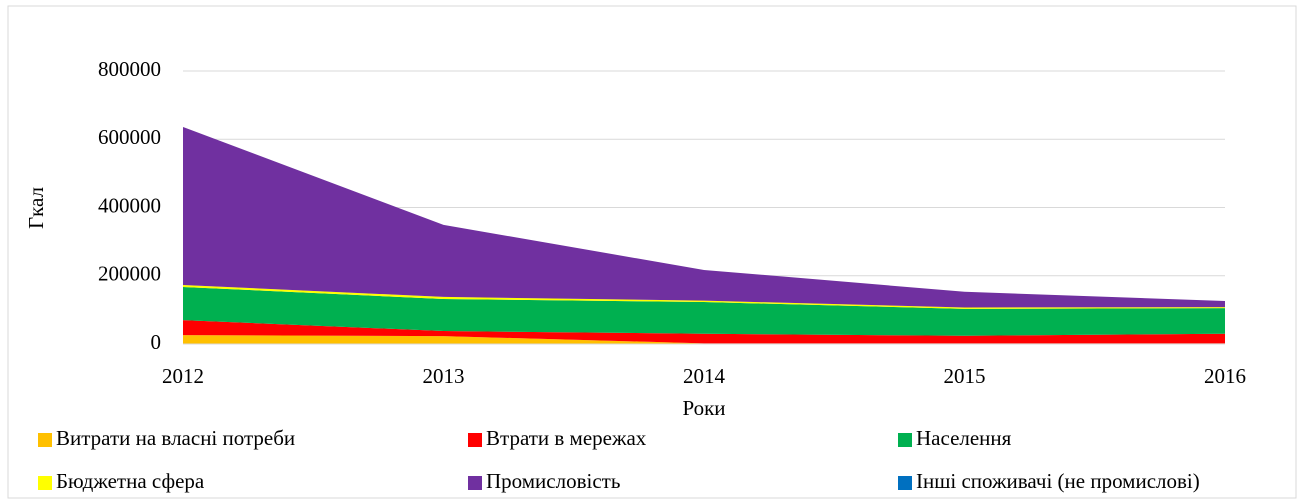 Image resolution: width=1304 pixels, height=504 pixels. I want to click on x-axis-label: Роки, so click(703, 408).